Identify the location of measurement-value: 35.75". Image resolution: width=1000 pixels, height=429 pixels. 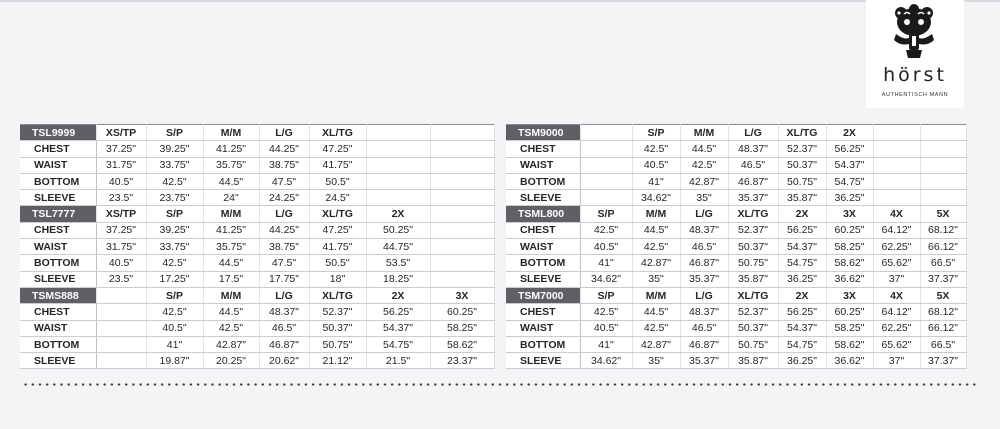
(231, 165).